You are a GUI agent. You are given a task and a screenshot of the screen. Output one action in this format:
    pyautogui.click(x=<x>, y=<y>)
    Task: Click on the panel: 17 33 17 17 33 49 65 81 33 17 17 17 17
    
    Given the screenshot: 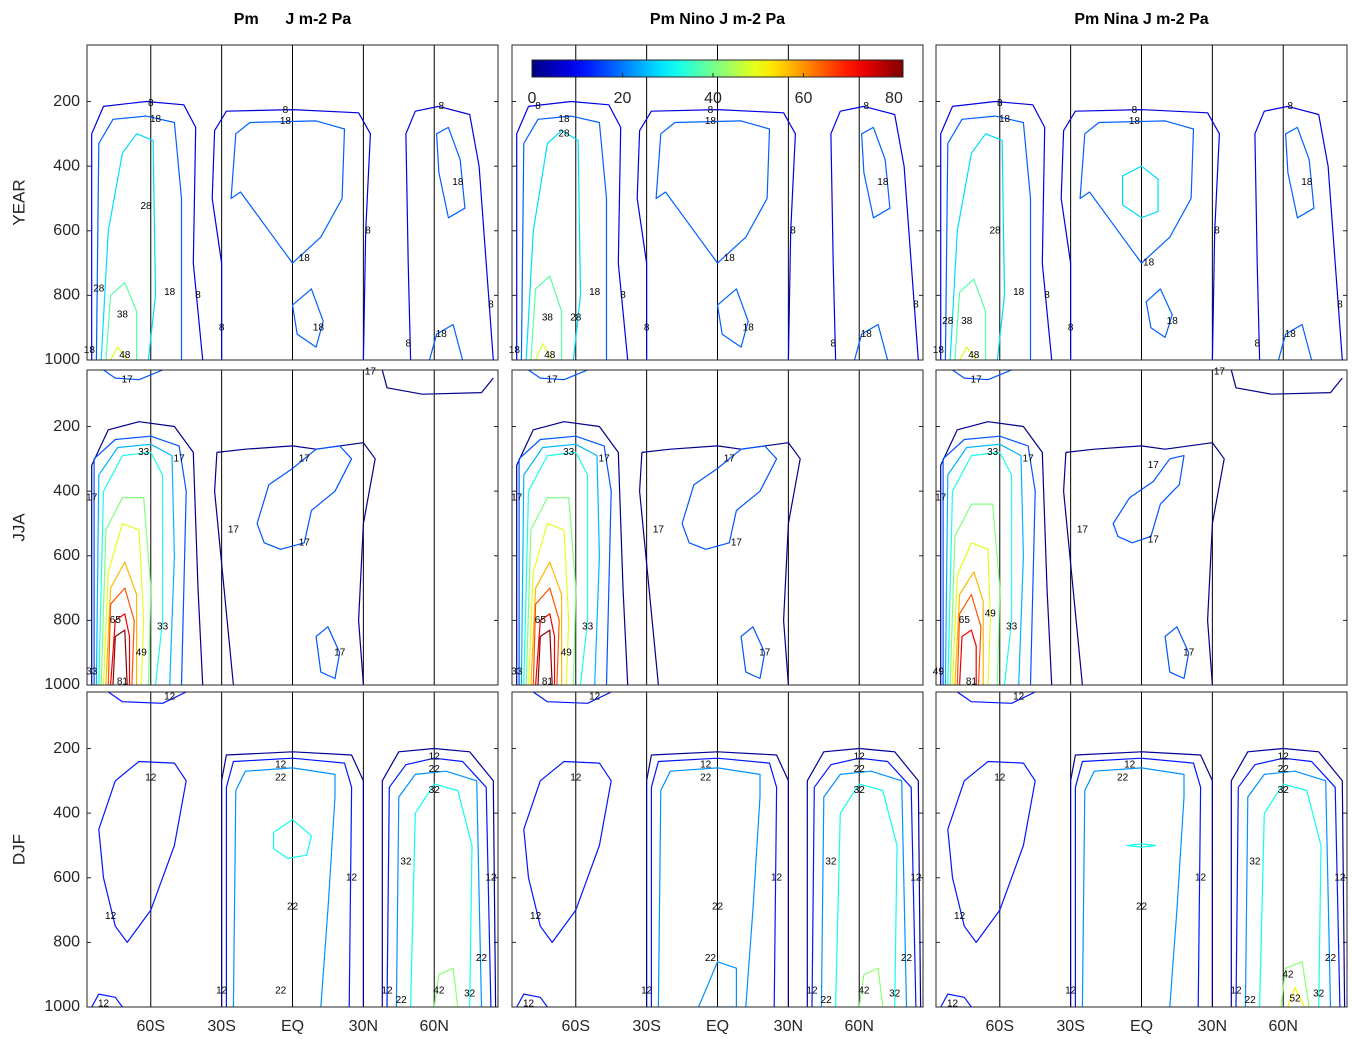 What is the action you would take?
    pyautogui.click(x=717, y=528)
    